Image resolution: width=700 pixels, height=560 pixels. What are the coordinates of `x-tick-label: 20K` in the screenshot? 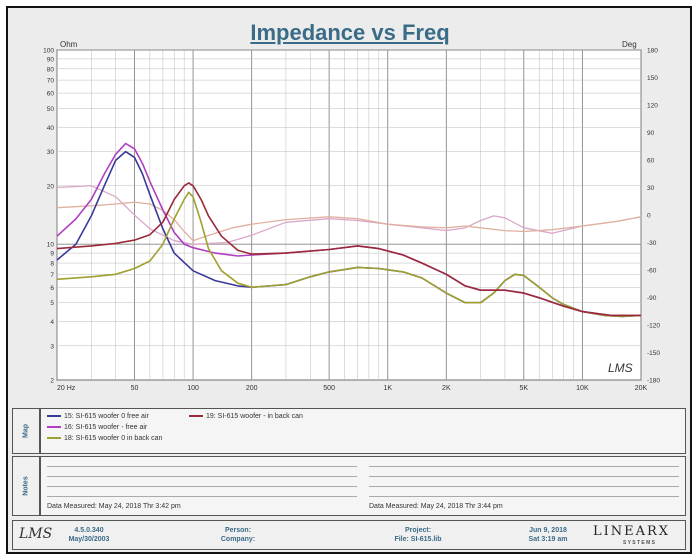 It's located at (641, 388).